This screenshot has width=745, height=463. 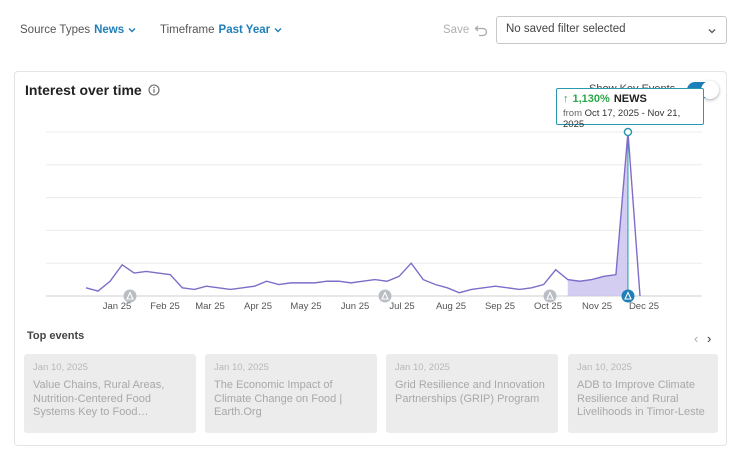 I want to click on x-tick-label: Dec 25, so click(x=644, y=306).